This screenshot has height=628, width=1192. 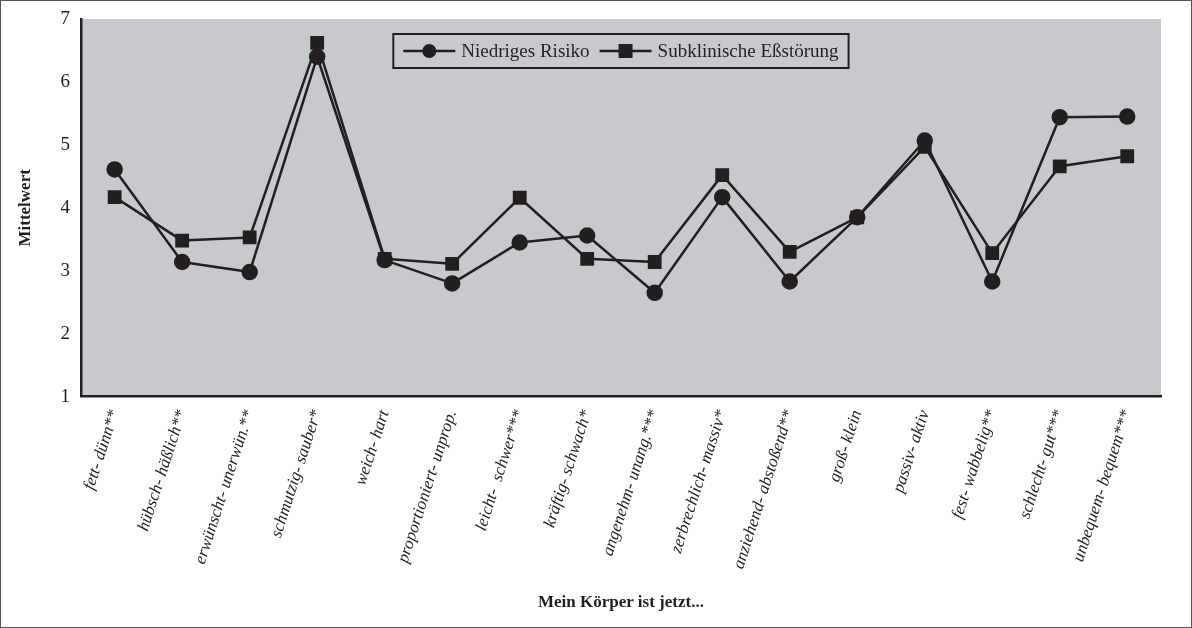 I want to click on y-tick-label: 5, so click(x=65, y=143).